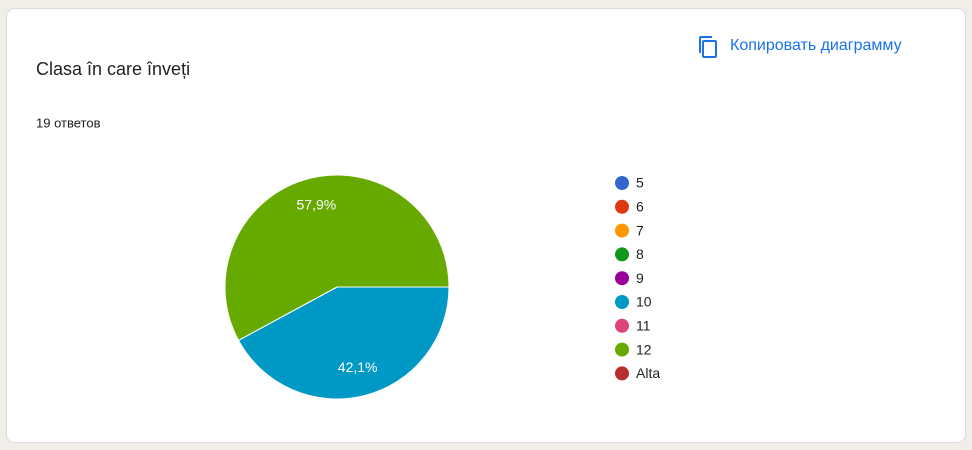 The height and width of the screenshot is (450, 972). I want to click on chart-title: Clasa în care învеți, so click(113, 69).